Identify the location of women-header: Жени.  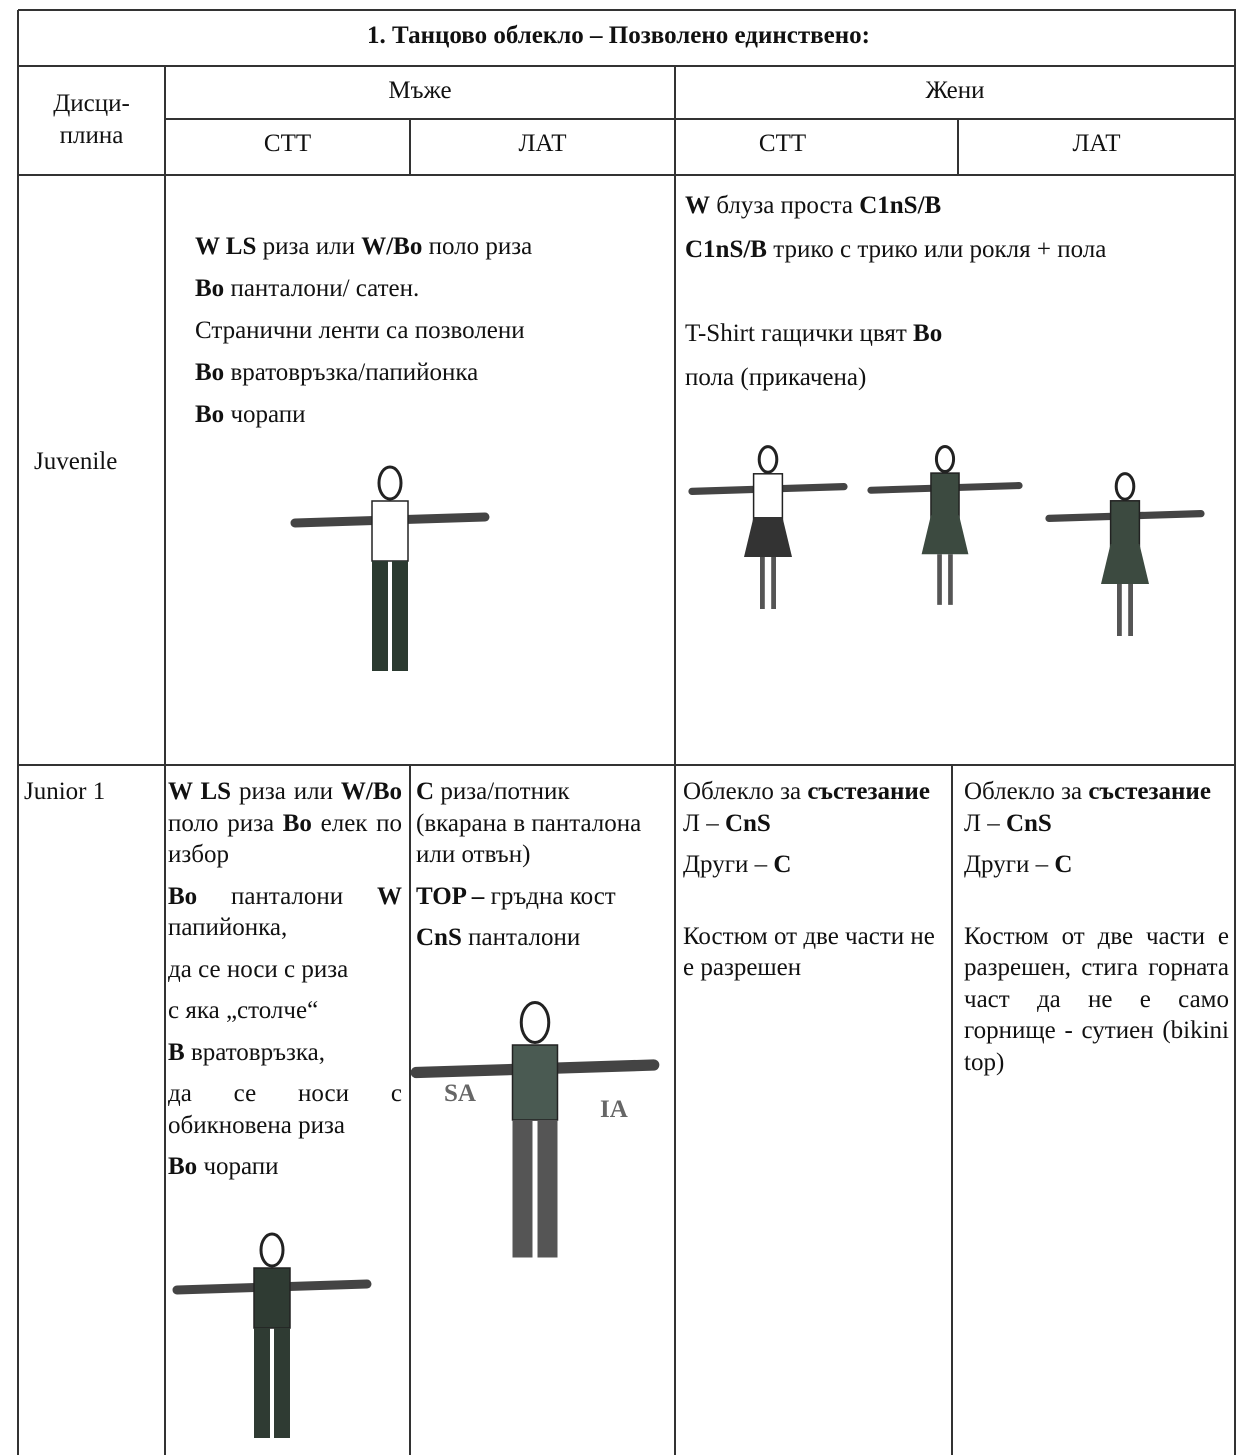
(955, 90).